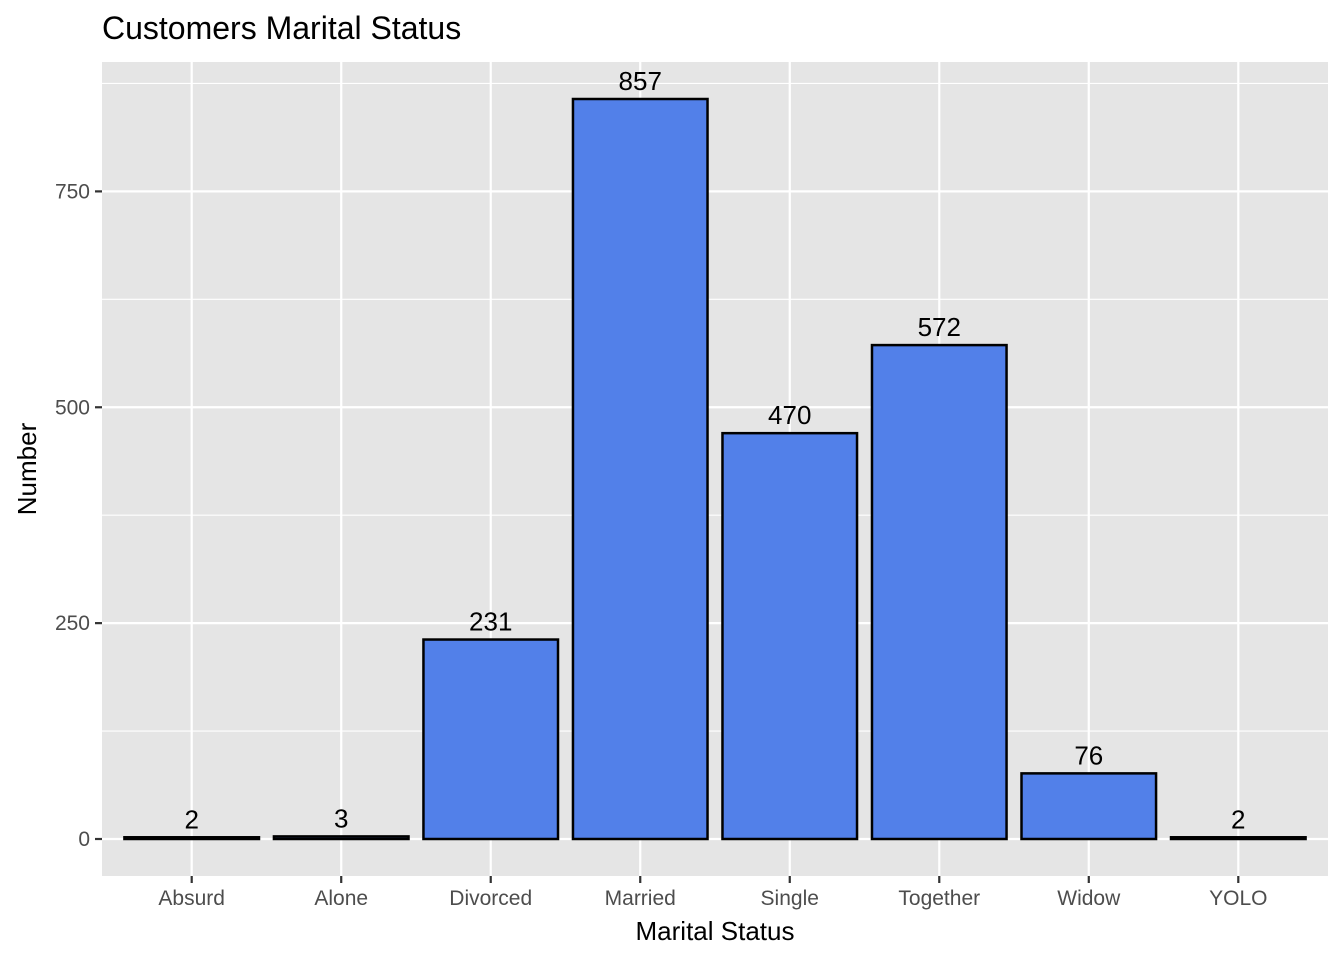 This screenshot has height=960, width=1344. Describe the element at coordinates (84, 839) in the screenshot. I see `y-tick-label: 0` at that location.